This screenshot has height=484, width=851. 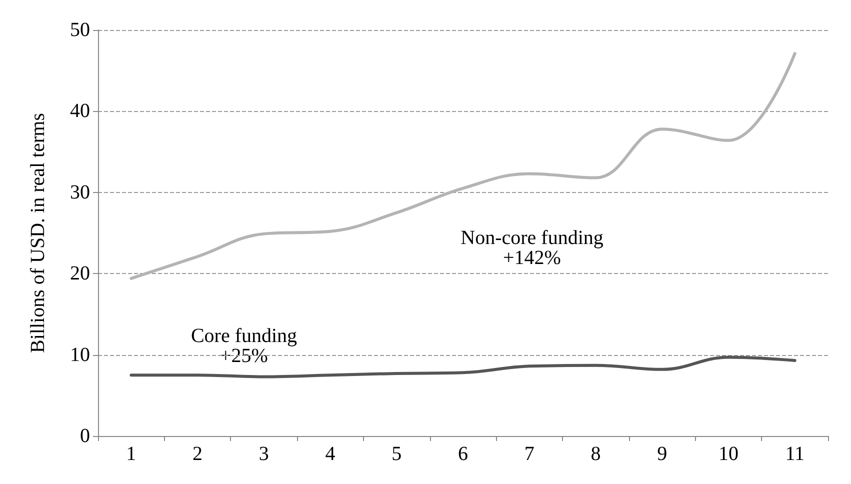 I want to click on y-axis-title: Billions of USD. in real terms, so click(x=38, y=232).